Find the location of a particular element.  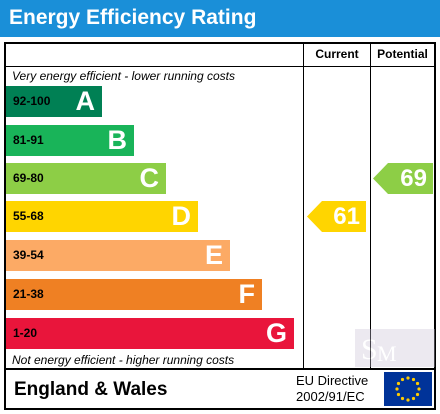

potential-arrow-shape is located at coordinates (403, 178).